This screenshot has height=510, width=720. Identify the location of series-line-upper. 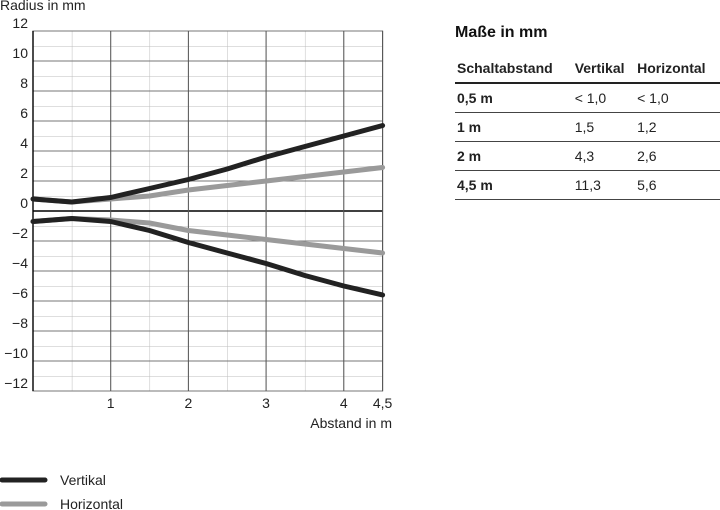
(208, 164).